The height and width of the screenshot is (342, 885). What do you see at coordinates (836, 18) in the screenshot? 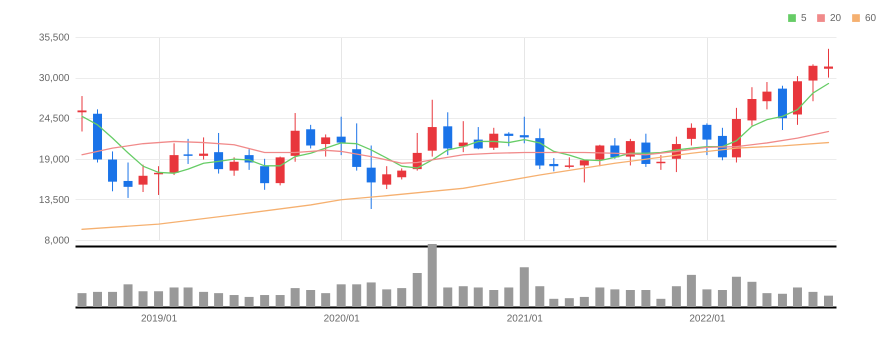
I see `legend-label: 20` at bounding box center [836, 18].